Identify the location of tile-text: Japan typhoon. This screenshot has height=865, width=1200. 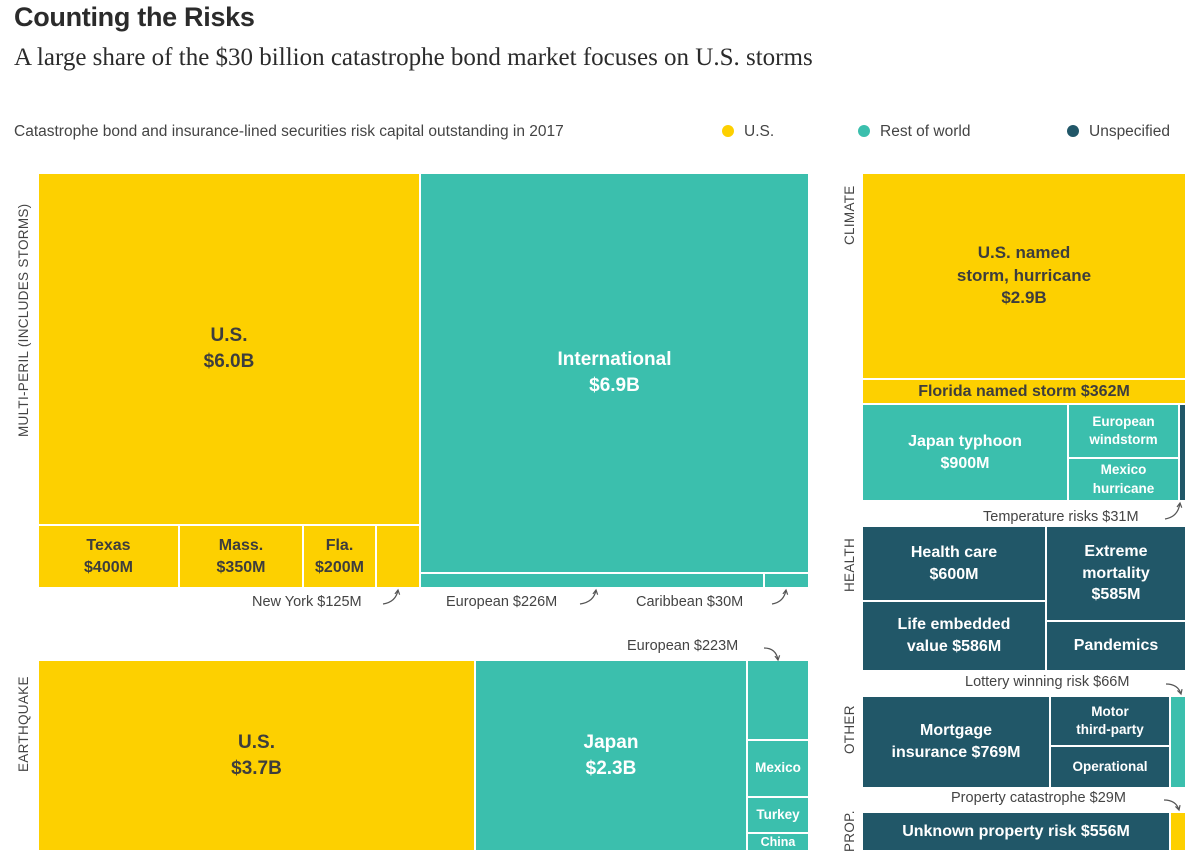
(965, 442).